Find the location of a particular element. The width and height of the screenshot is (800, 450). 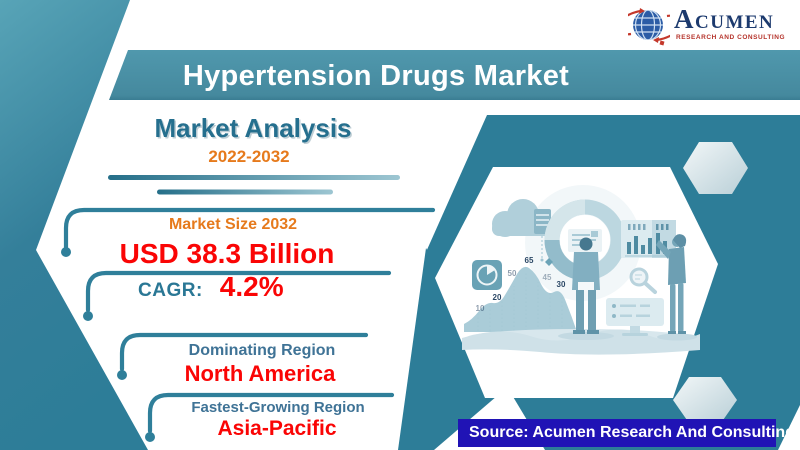

chart-value-45: 45 is located at coordinates (547, 277).